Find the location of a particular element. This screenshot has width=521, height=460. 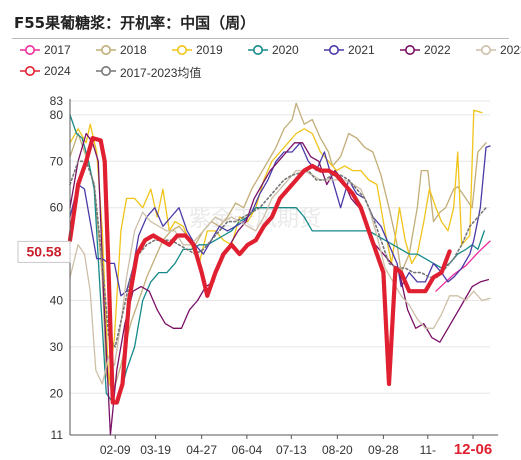

y-tick-label: 40 is located at coordinates (57, 300).